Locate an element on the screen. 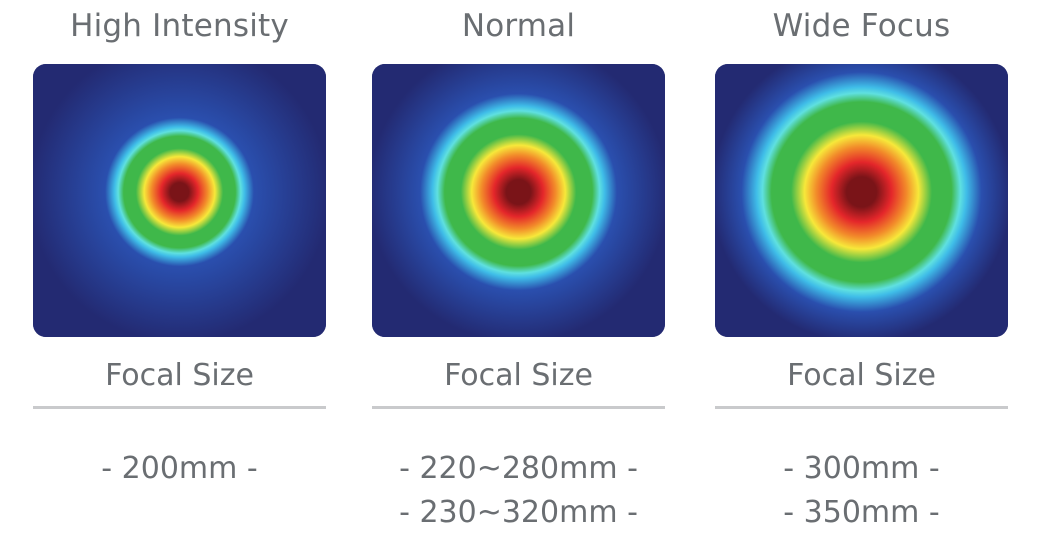  focal-size-values: - 220~280mm - - 230~320mm - is located at coordinates (518, 491).